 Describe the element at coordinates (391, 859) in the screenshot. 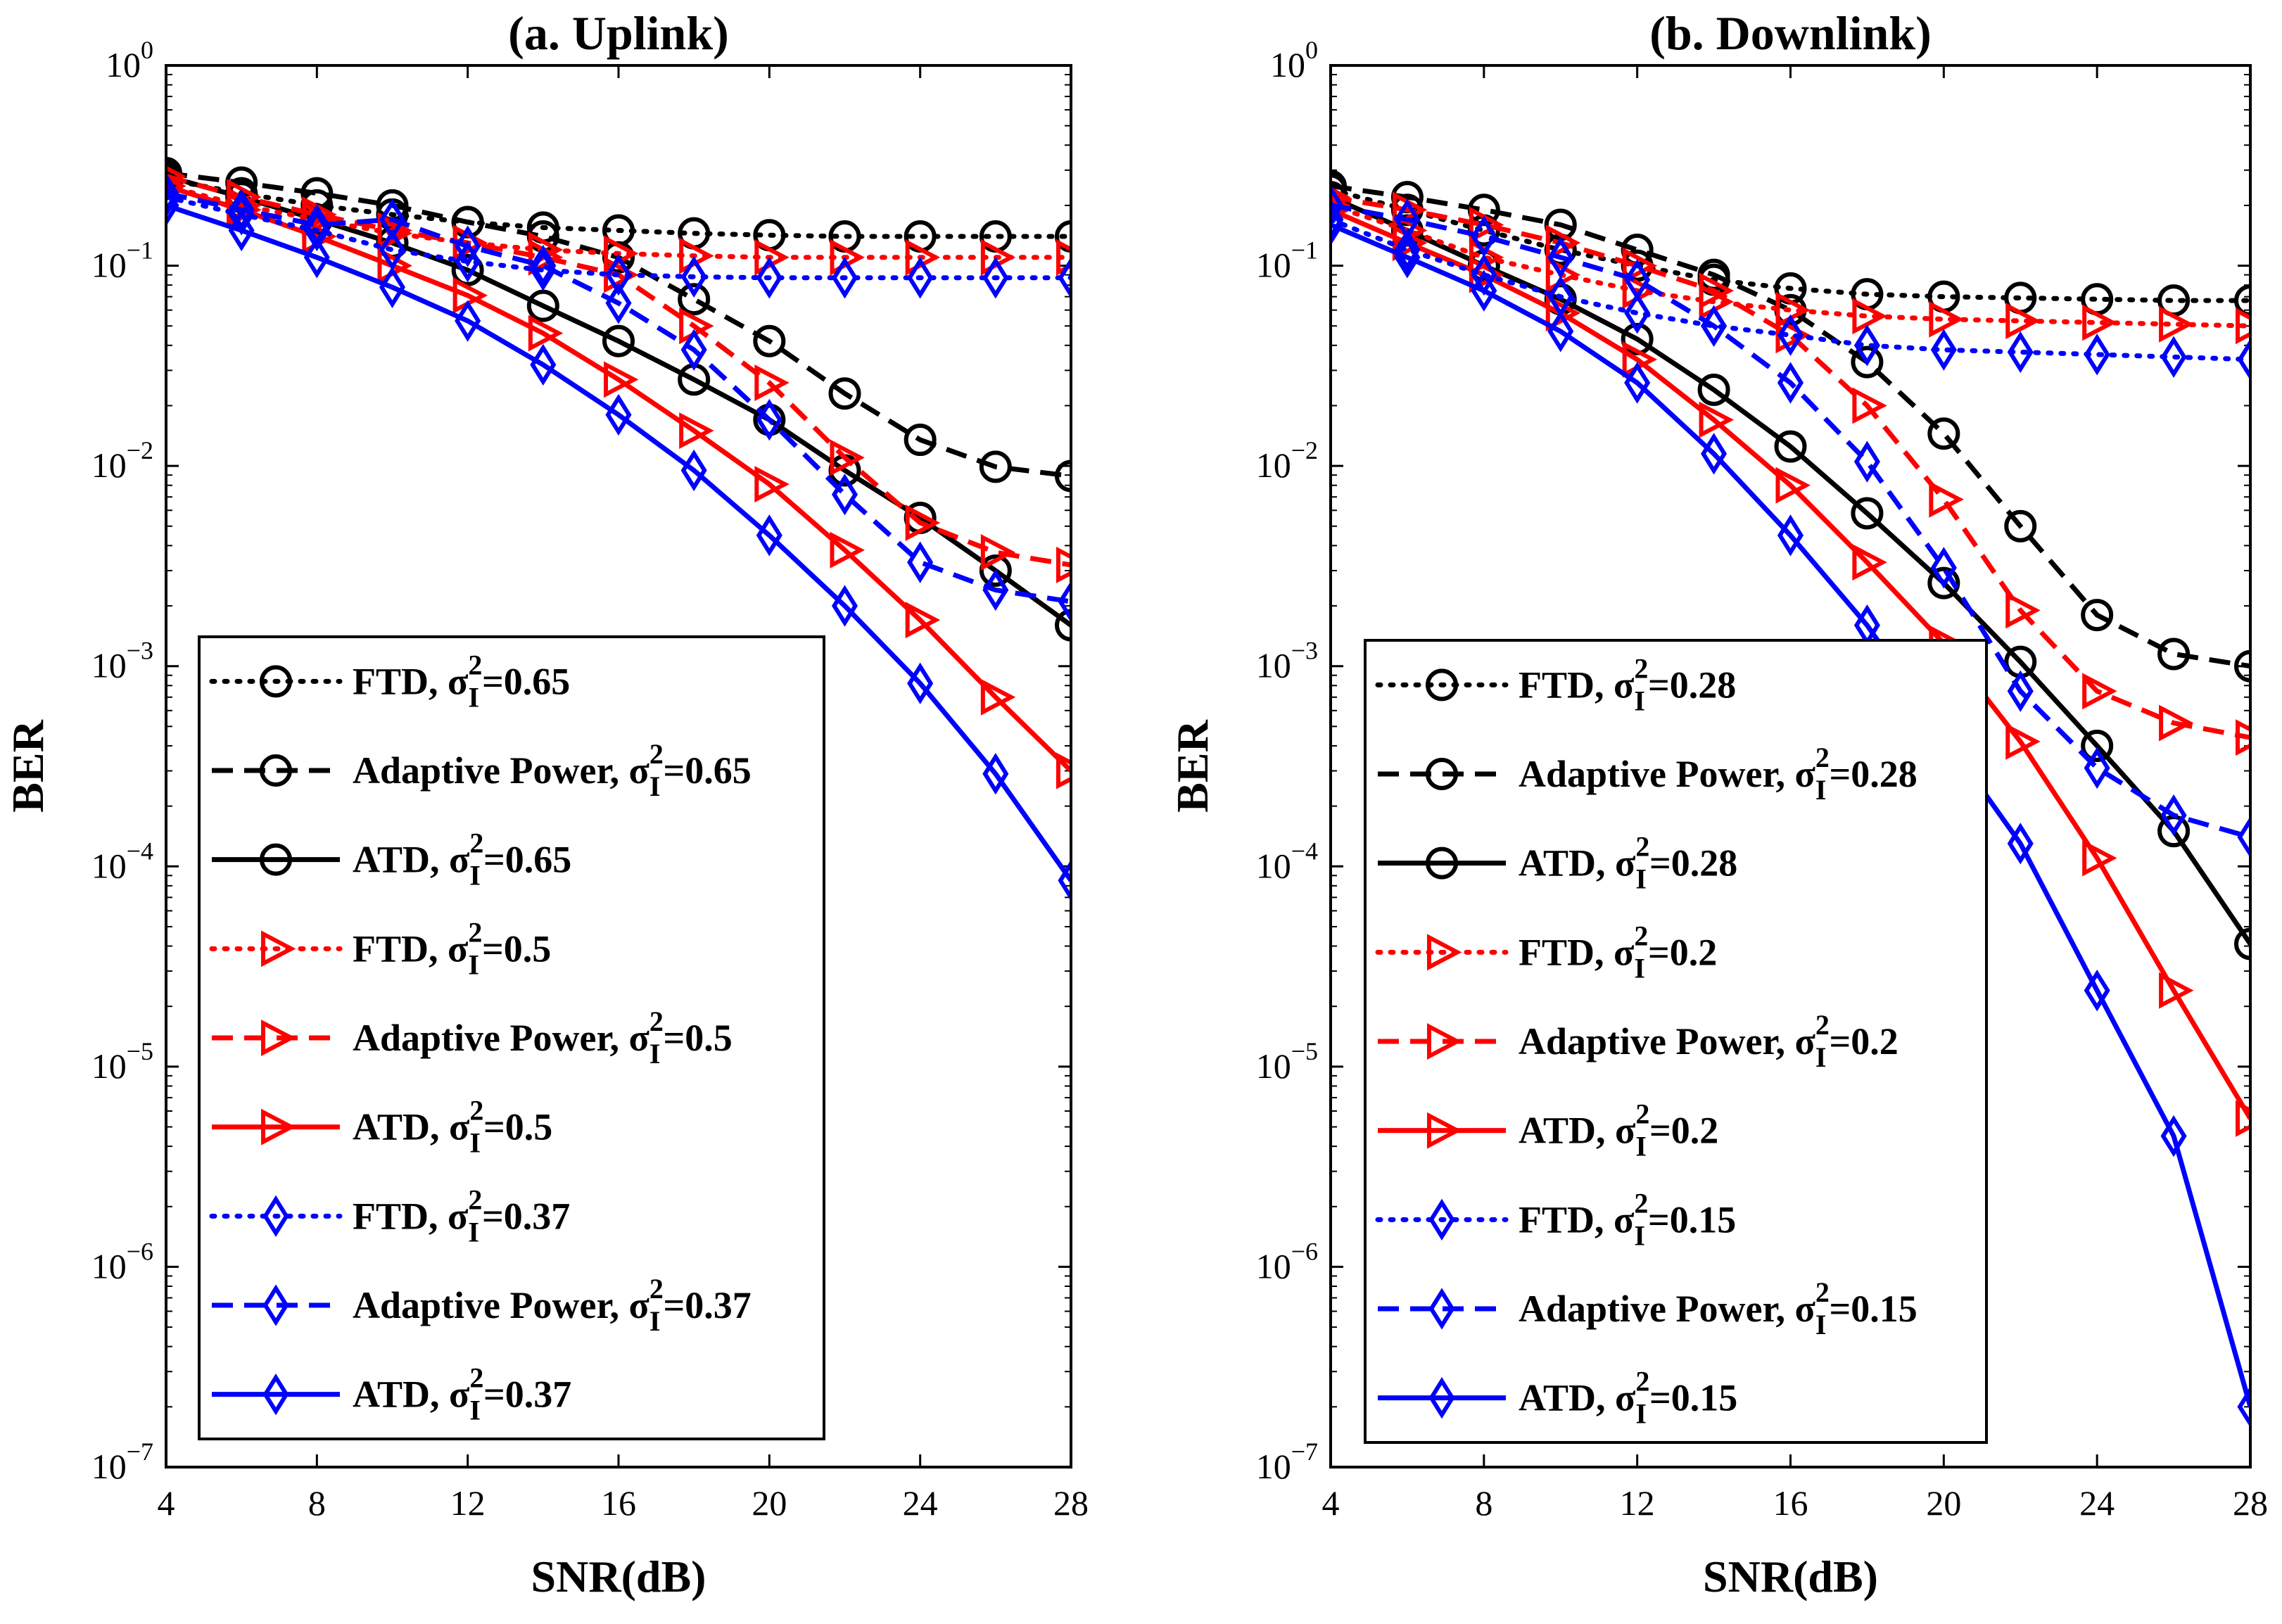

I see `legend-entry: ATD, σ2 I=0.65` at that location.